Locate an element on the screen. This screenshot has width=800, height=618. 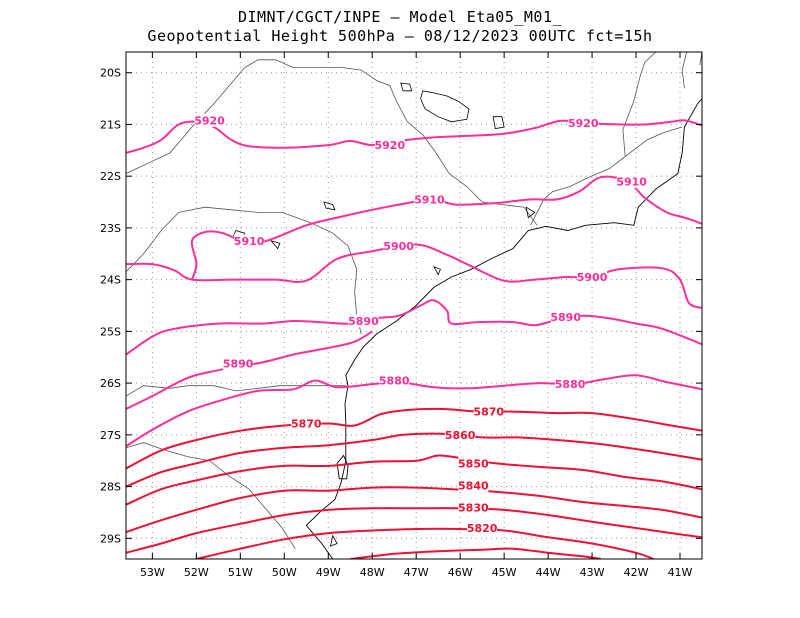
lat-tick-label: 27S is located at coordinates (110, 435).